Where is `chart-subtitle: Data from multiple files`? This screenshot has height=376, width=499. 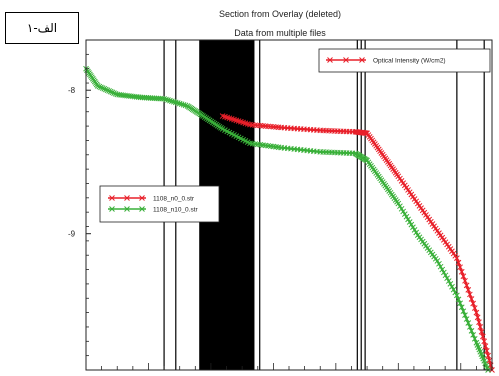 chart-subtitle: Data from multiple files is located at coordinates (280, 33).